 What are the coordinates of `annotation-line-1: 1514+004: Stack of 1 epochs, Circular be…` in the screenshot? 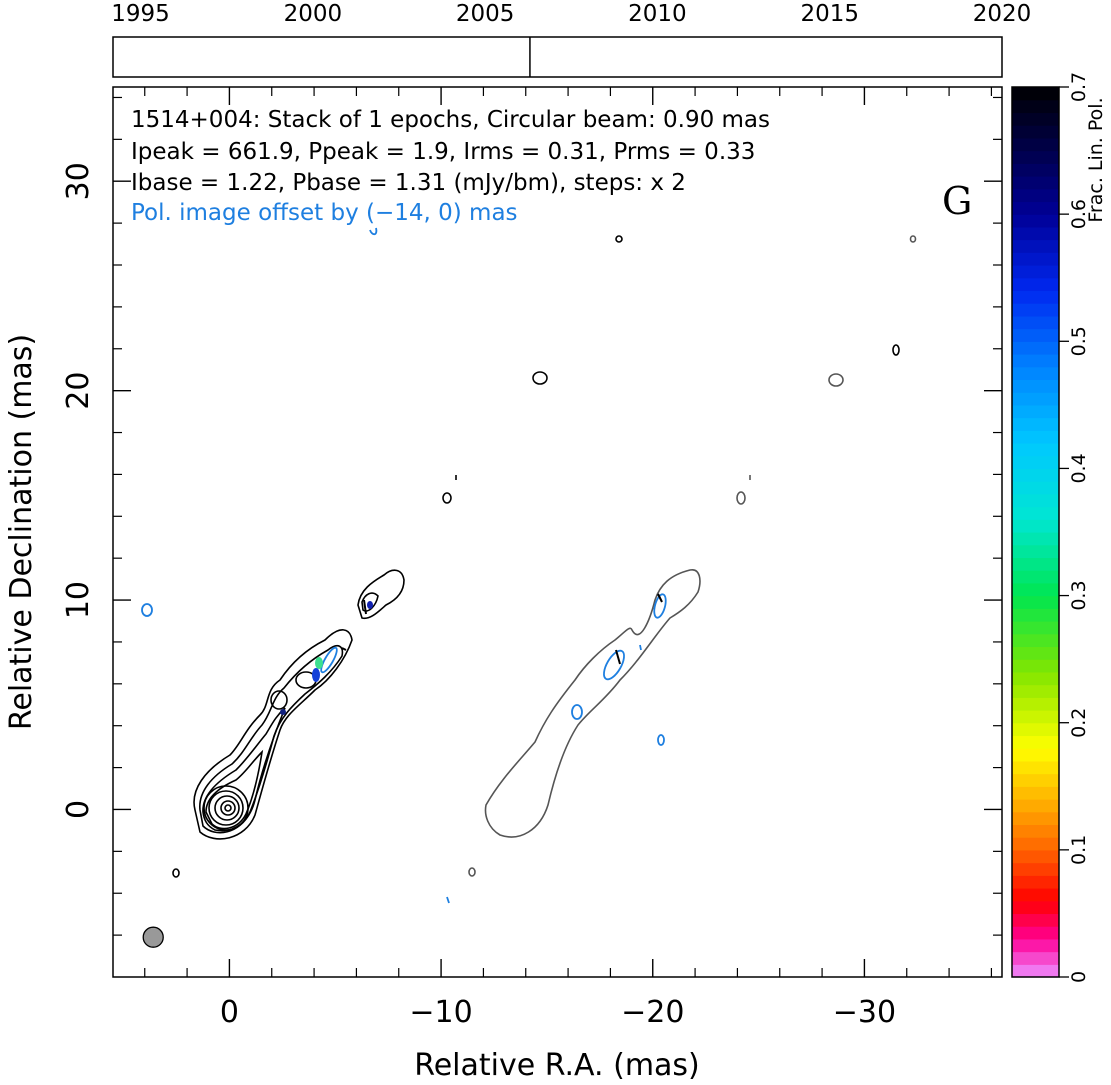 It's located at (450, 120).